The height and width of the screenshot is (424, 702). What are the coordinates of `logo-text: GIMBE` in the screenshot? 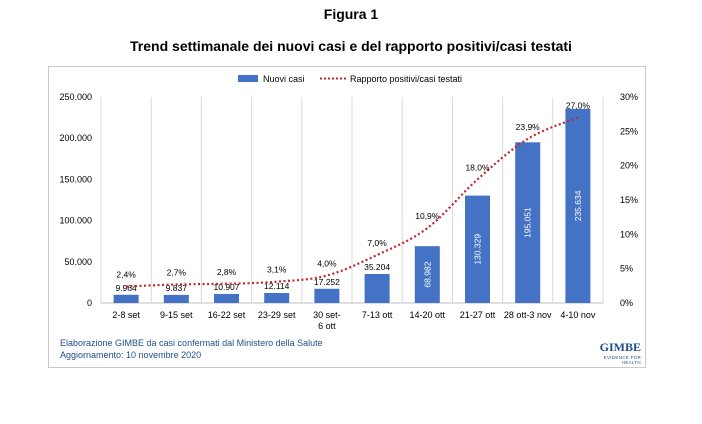 It's located at (620, 347).